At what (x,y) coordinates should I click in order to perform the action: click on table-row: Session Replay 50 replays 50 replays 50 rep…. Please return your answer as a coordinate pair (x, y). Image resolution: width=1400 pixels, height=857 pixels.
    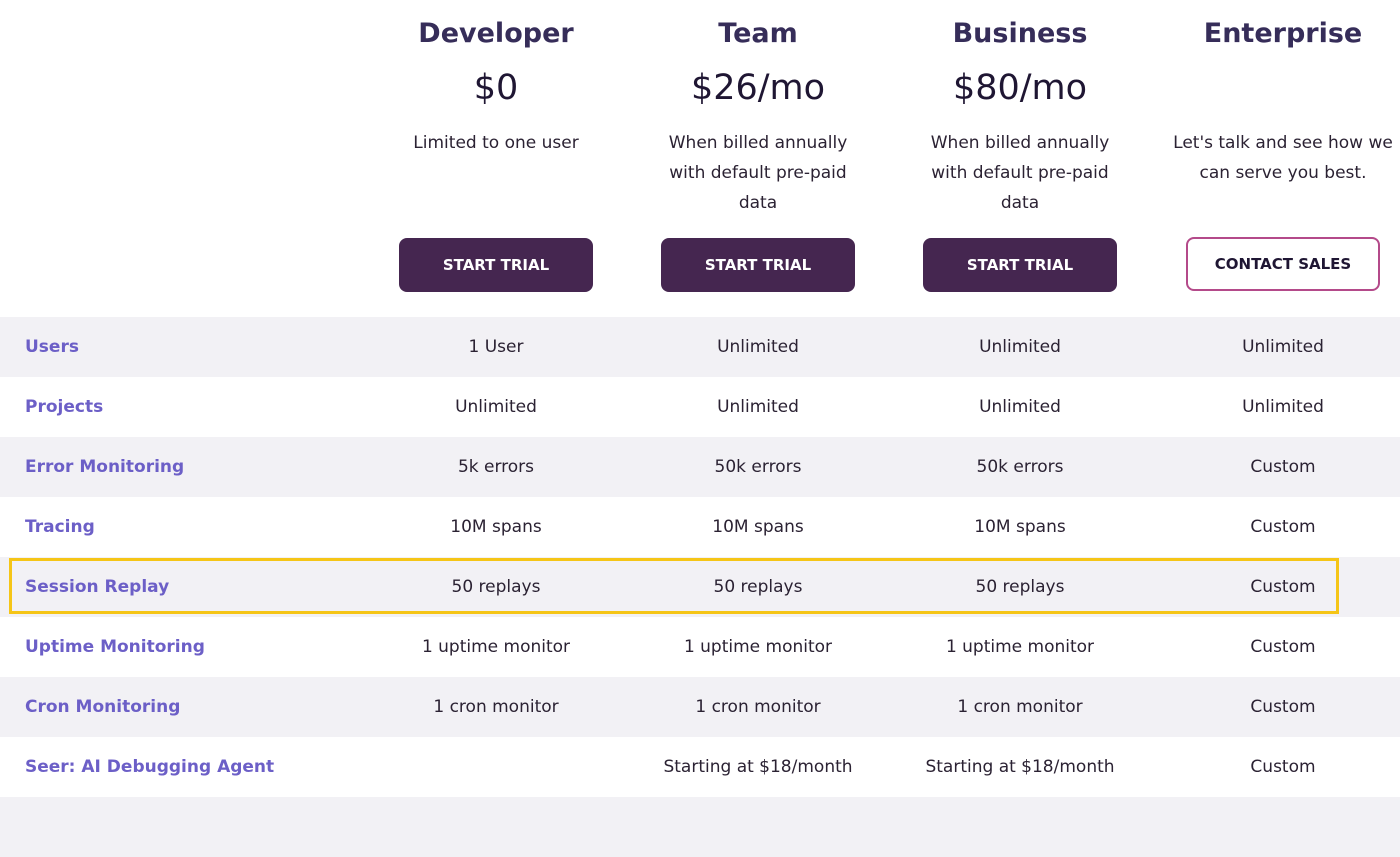
    Looking at the image, I should click on (700, 587).